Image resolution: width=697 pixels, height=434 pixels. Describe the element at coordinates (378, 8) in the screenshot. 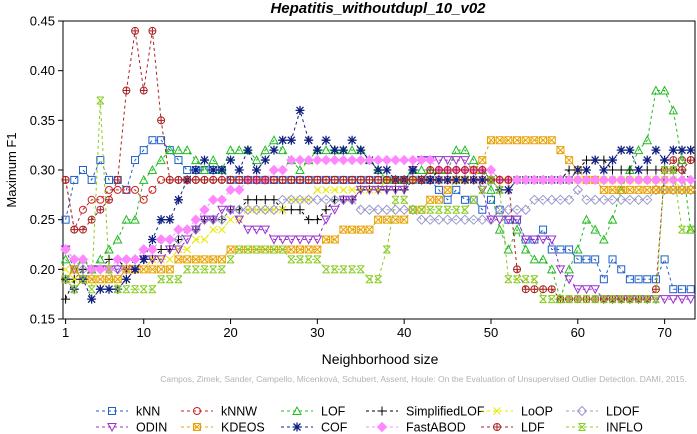

I see `chart-title: Hepatitis_withoutdupl_10_v02` at that location.